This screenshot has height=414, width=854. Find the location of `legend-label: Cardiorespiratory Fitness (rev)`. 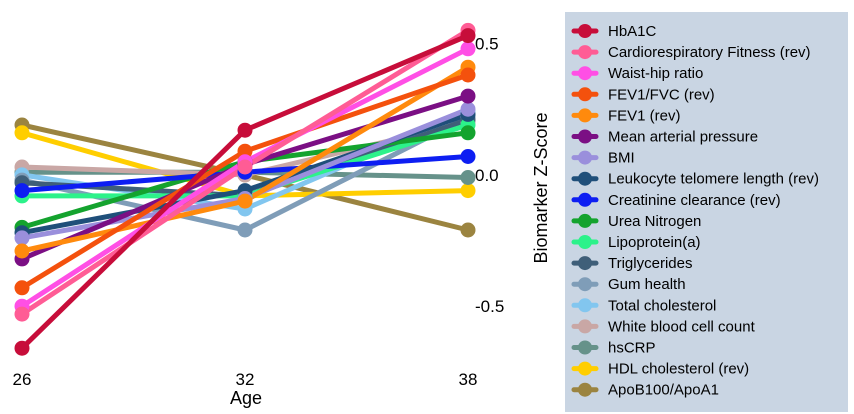

legend-label: Cardiorespiratory Fitness (rev) is located at coordinates (709, 52).